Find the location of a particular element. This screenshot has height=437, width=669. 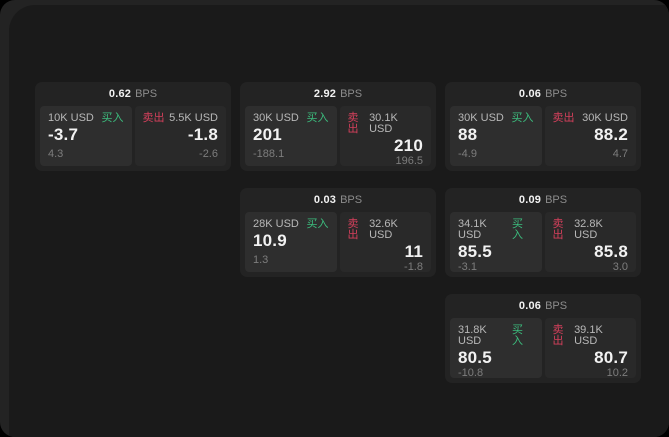

spread-value: 0.62 is located at coordinates (120, 94).